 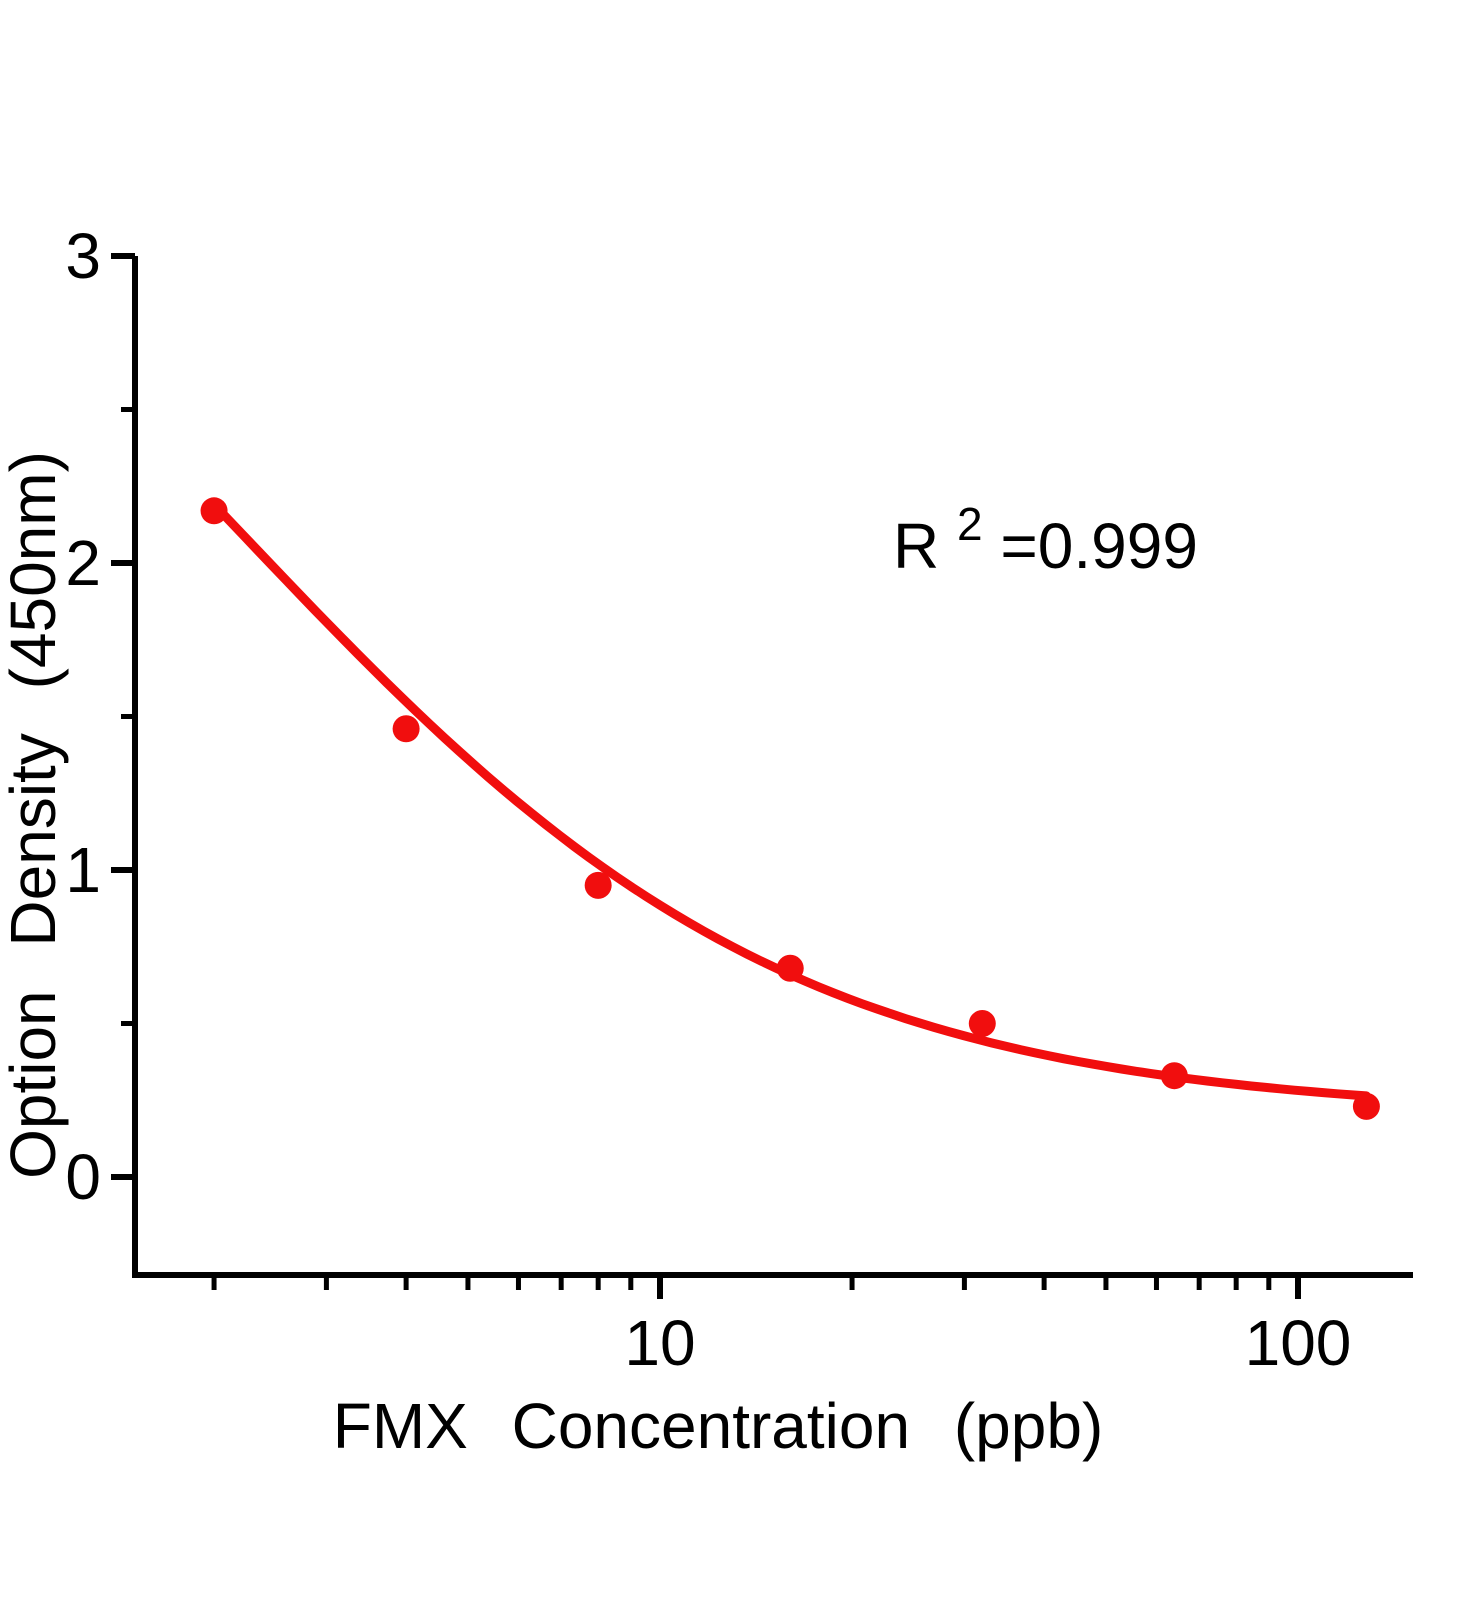 What do you see at coordinates (970, 524) in the screenshot?
I see `annotation-superscript: 2` at bounding box center [970, 524].